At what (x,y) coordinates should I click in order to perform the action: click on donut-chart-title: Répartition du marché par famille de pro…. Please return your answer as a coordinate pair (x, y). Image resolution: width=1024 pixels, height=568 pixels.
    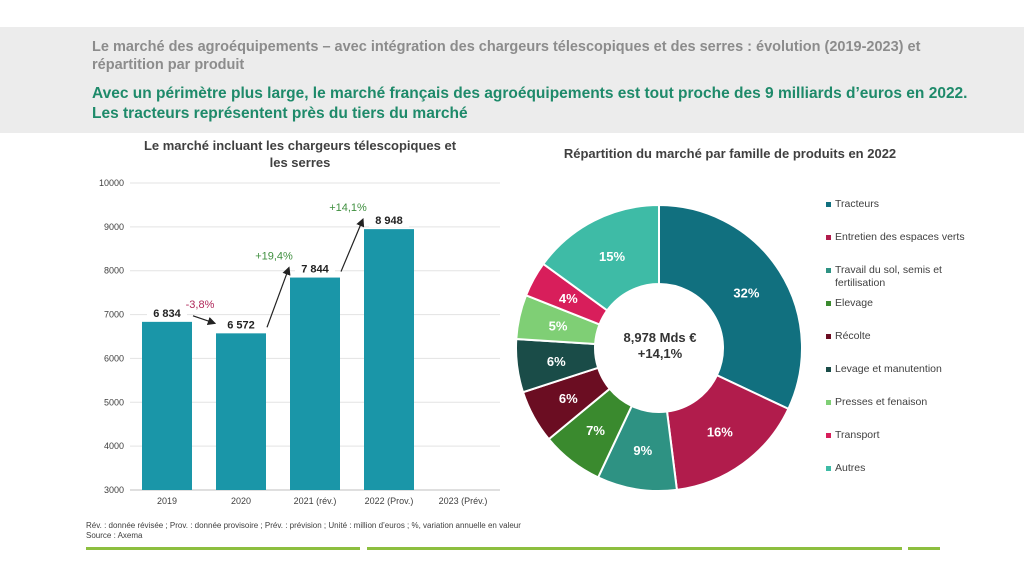
    Looking at the image, I should click on (730, 153).